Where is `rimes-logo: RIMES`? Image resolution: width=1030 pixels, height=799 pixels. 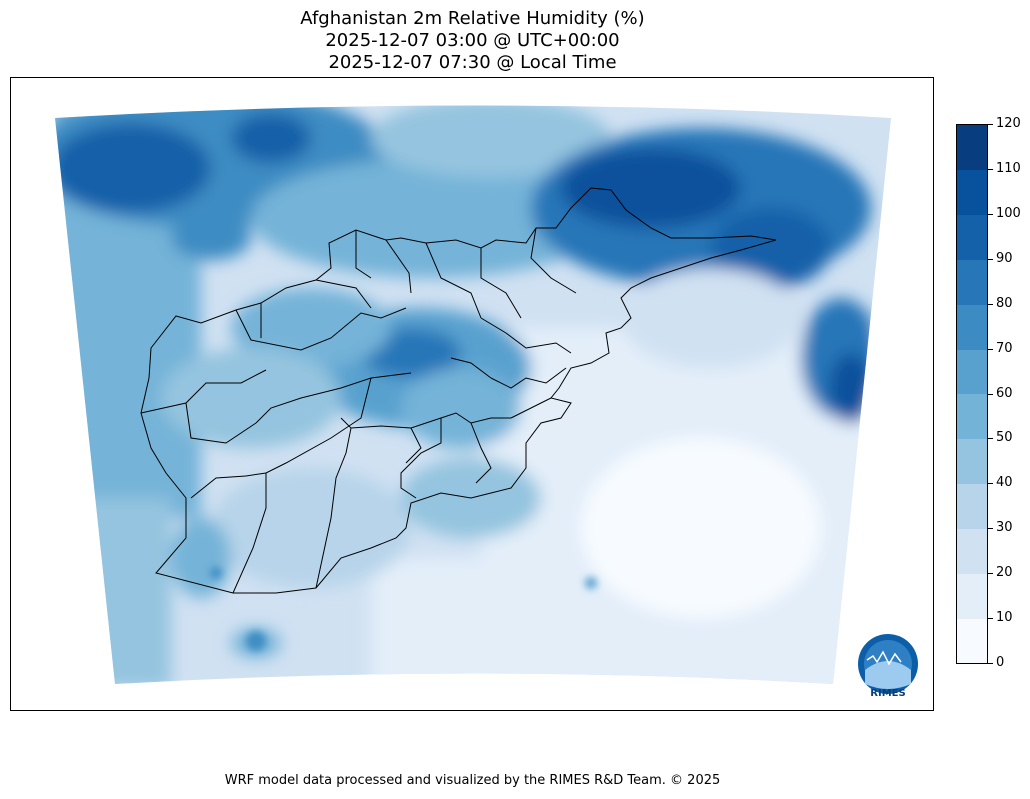
rimes-logo: RIMES is located at coordinates (888, 666).